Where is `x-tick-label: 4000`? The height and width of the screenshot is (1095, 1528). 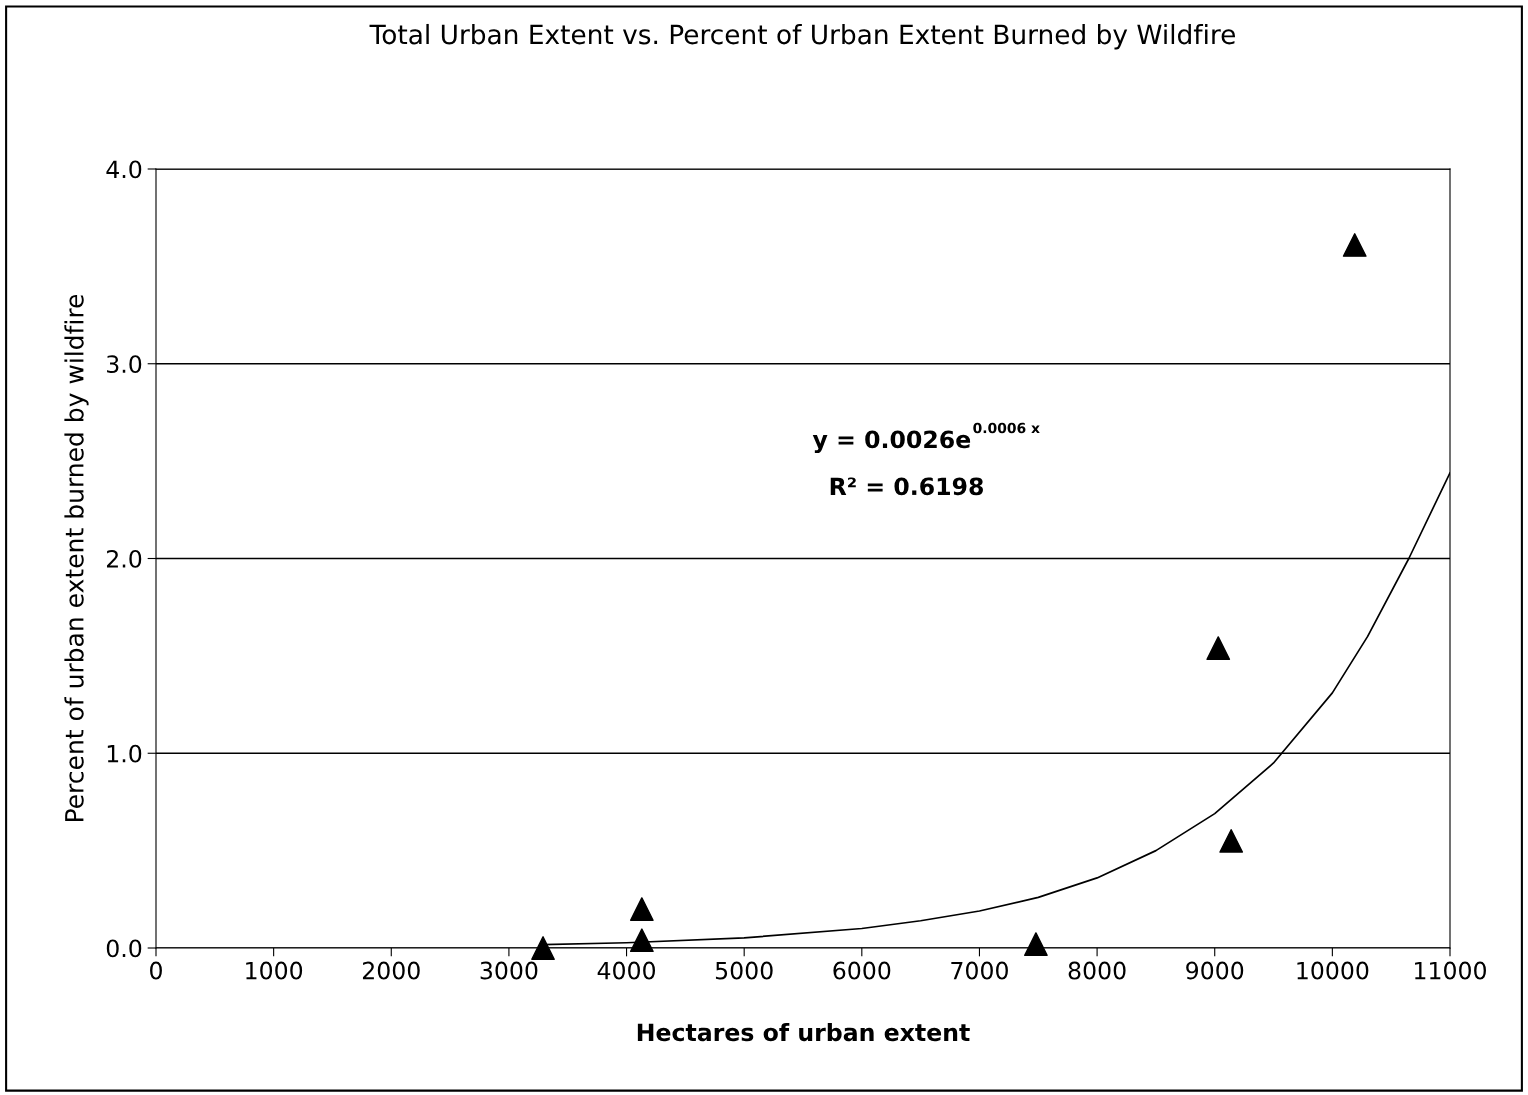
x-tick-label: 4000 is located at coordinates (626, 970).